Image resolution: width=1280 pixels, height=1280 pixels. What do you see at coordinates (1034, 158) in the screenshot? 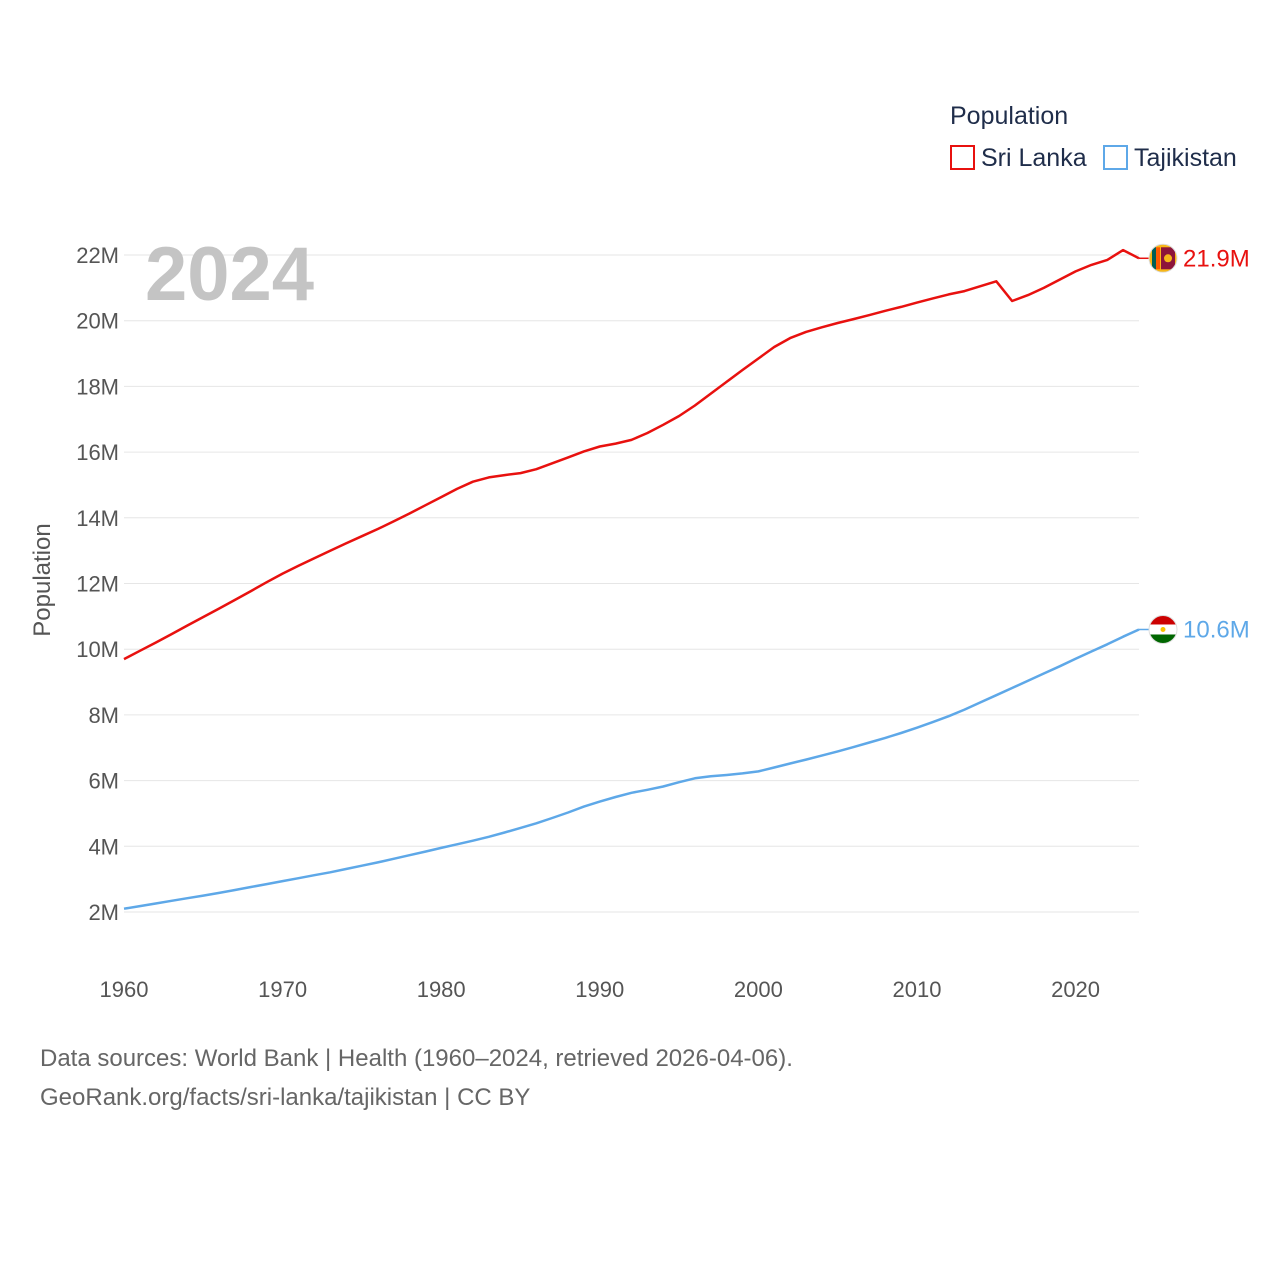
I see `legend-label-sri-lanka: Sri Lanka` at bounding box center [1034, 158].